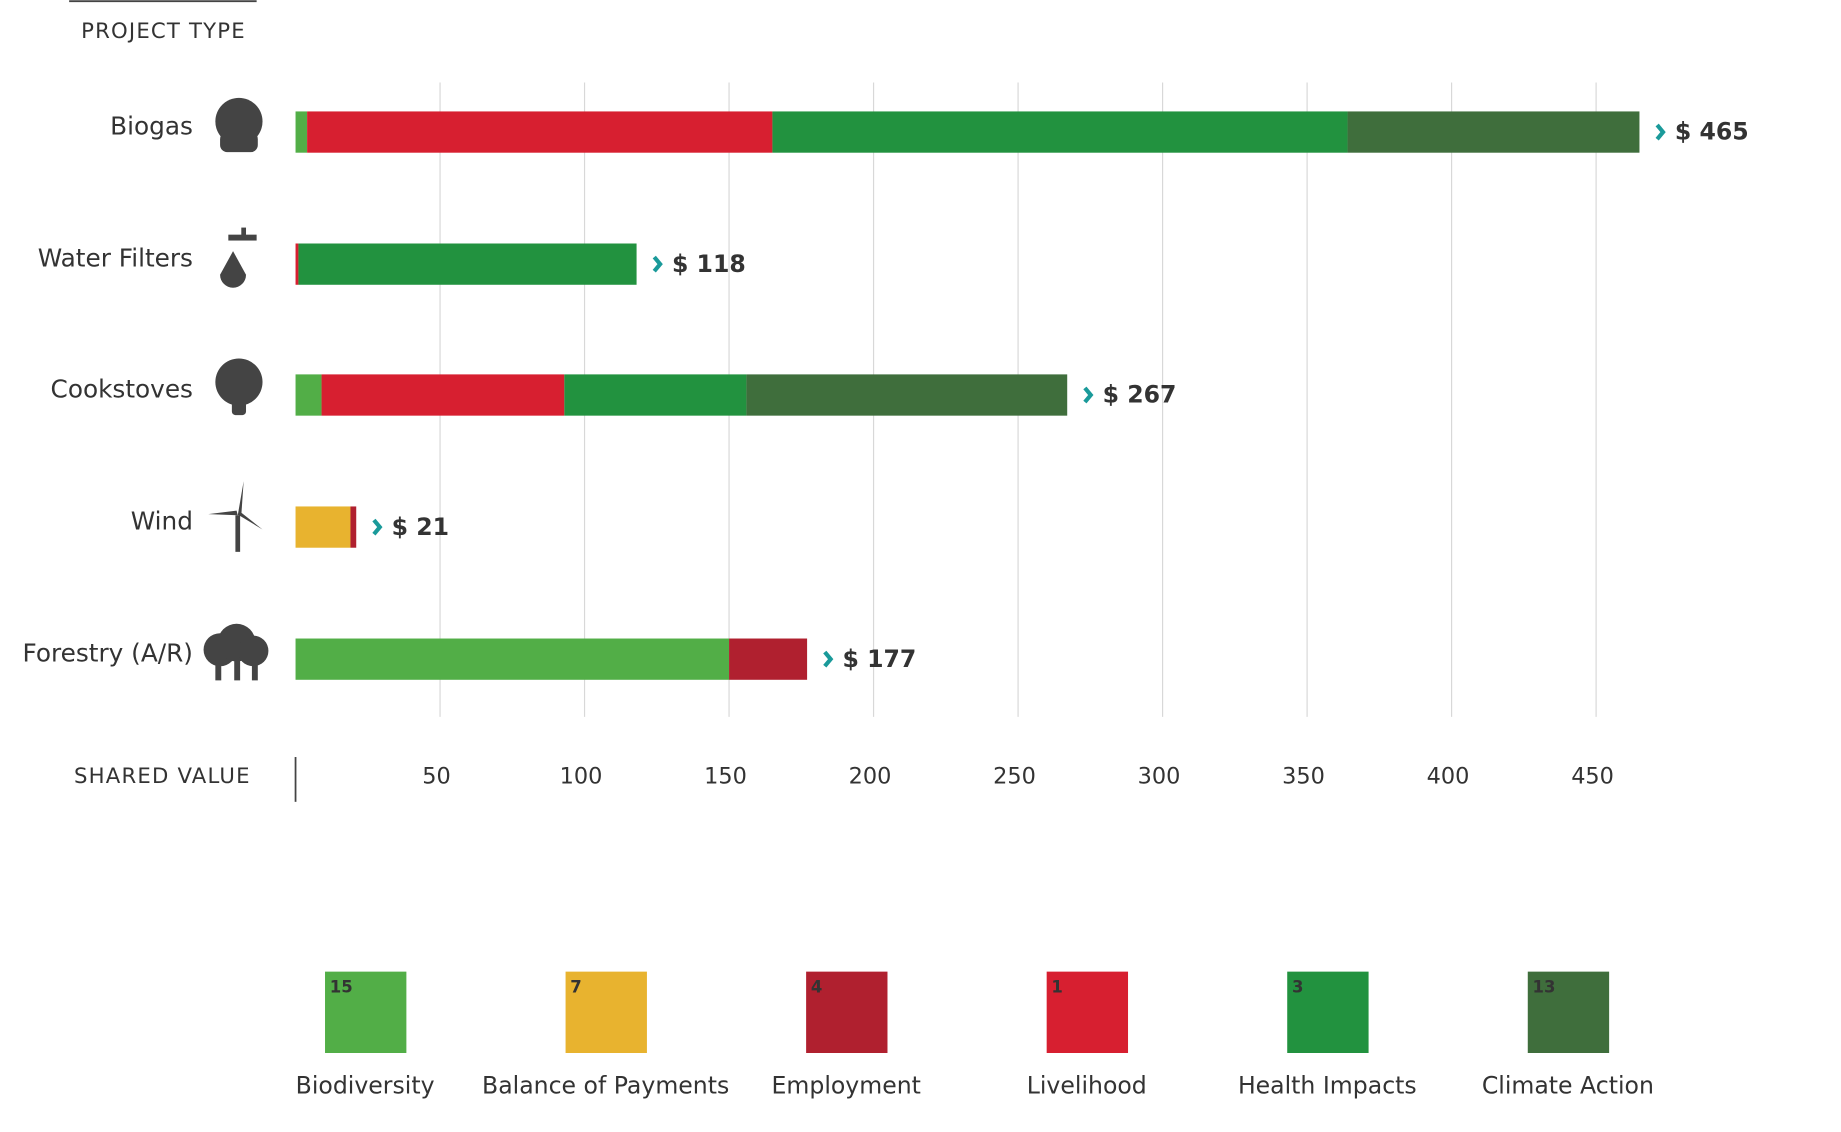  Describe the element at coordinates (1712, 132) in the screenshot. I see `total-label: $ 465` at that location.